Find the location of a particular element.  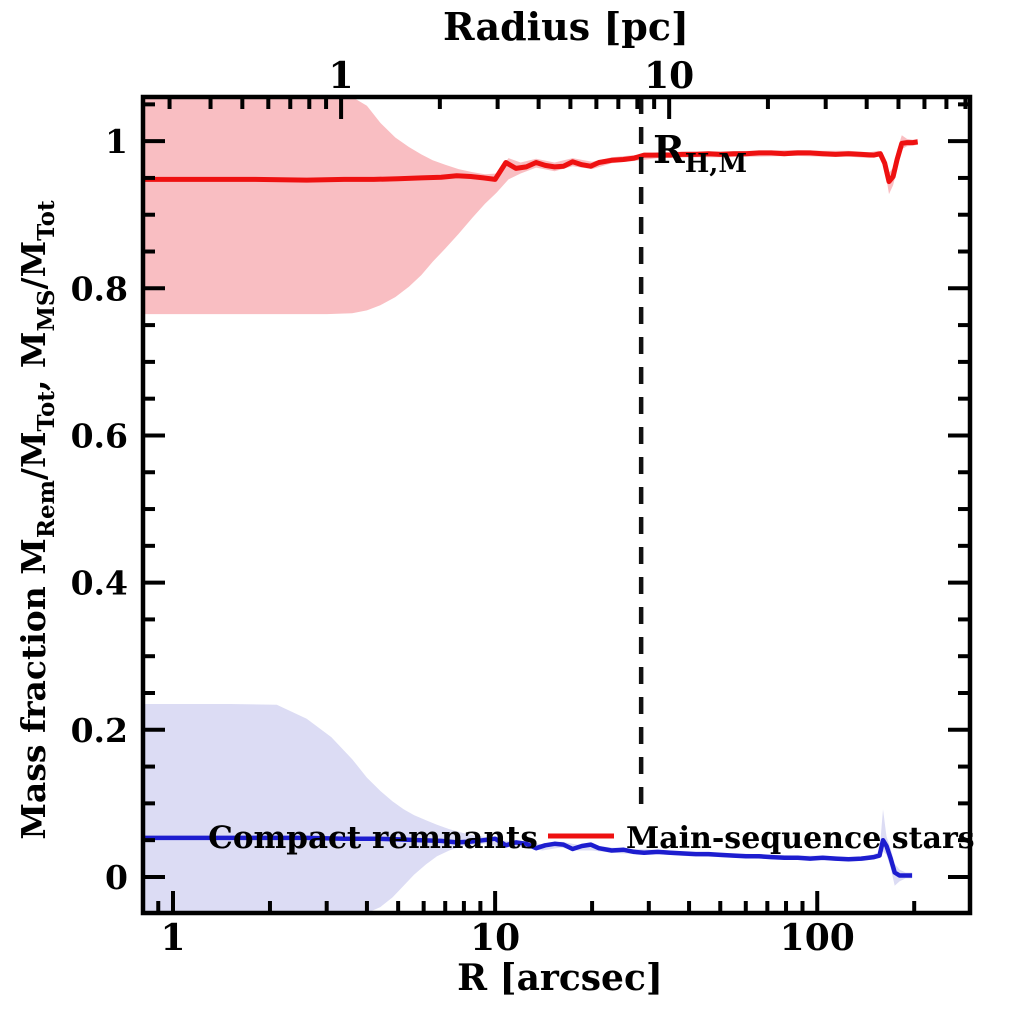

x-tick-label: 100 is located at coordinates (817, 938).